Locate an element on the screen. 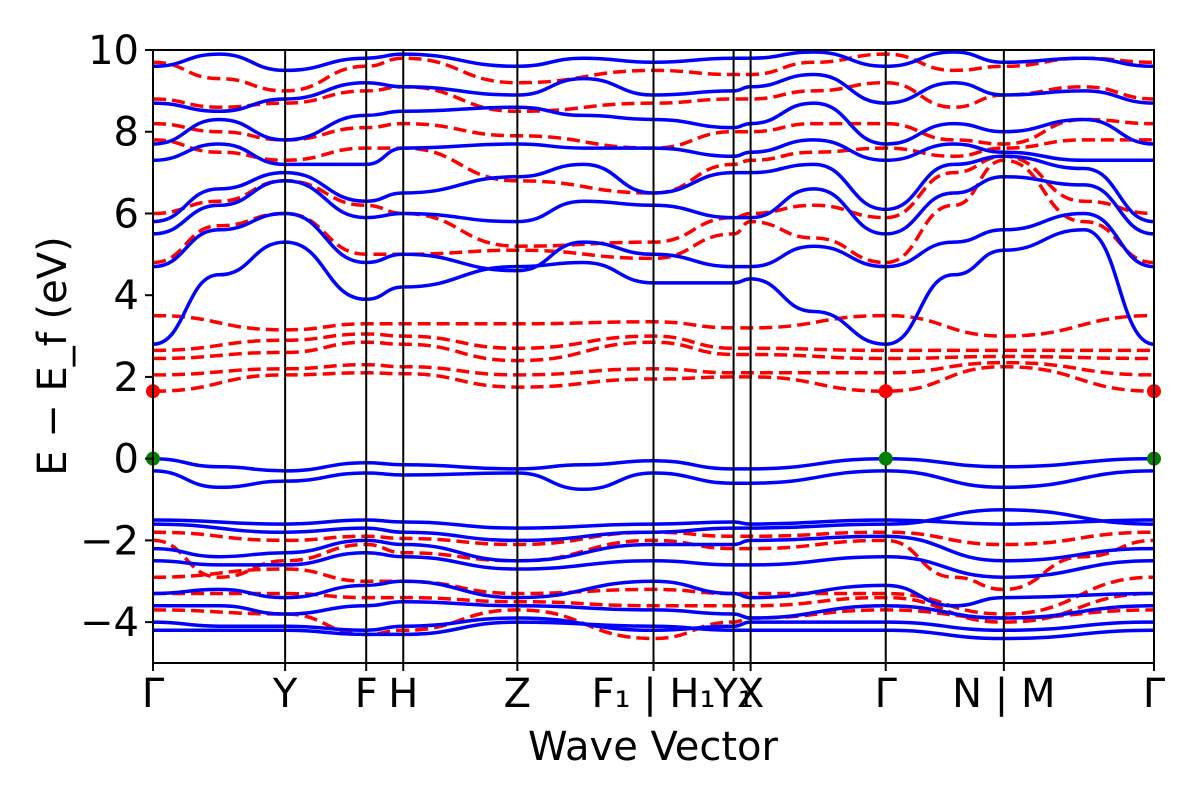 The image size is (1200, 800). y-tick-label-1: −2 is located at coordinates (109, 541).